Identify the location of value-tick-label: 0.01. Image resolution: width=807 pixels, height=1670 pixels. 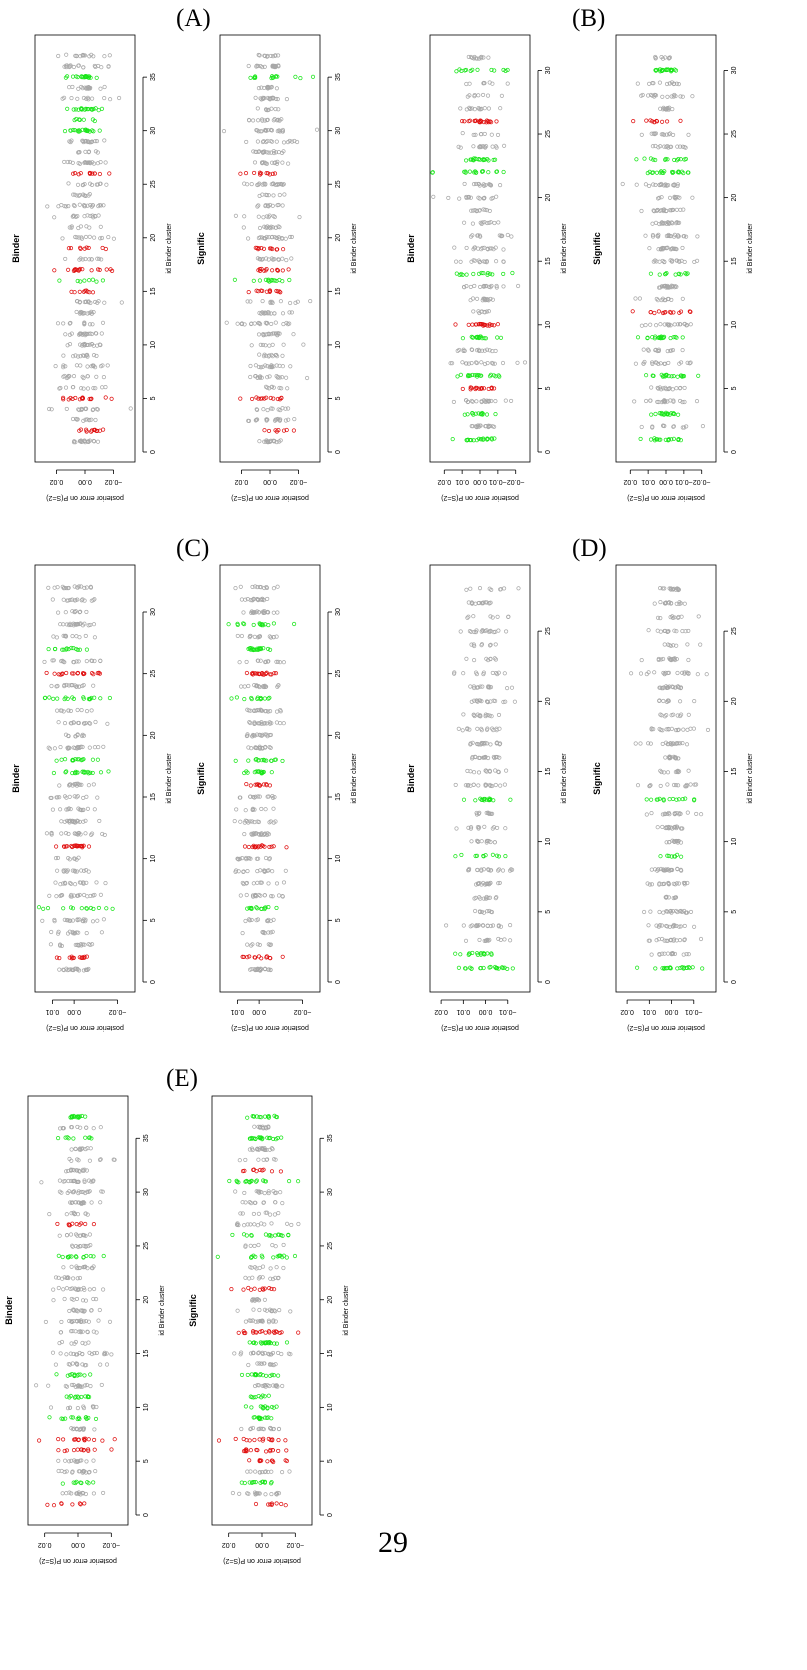
(463, 1011).